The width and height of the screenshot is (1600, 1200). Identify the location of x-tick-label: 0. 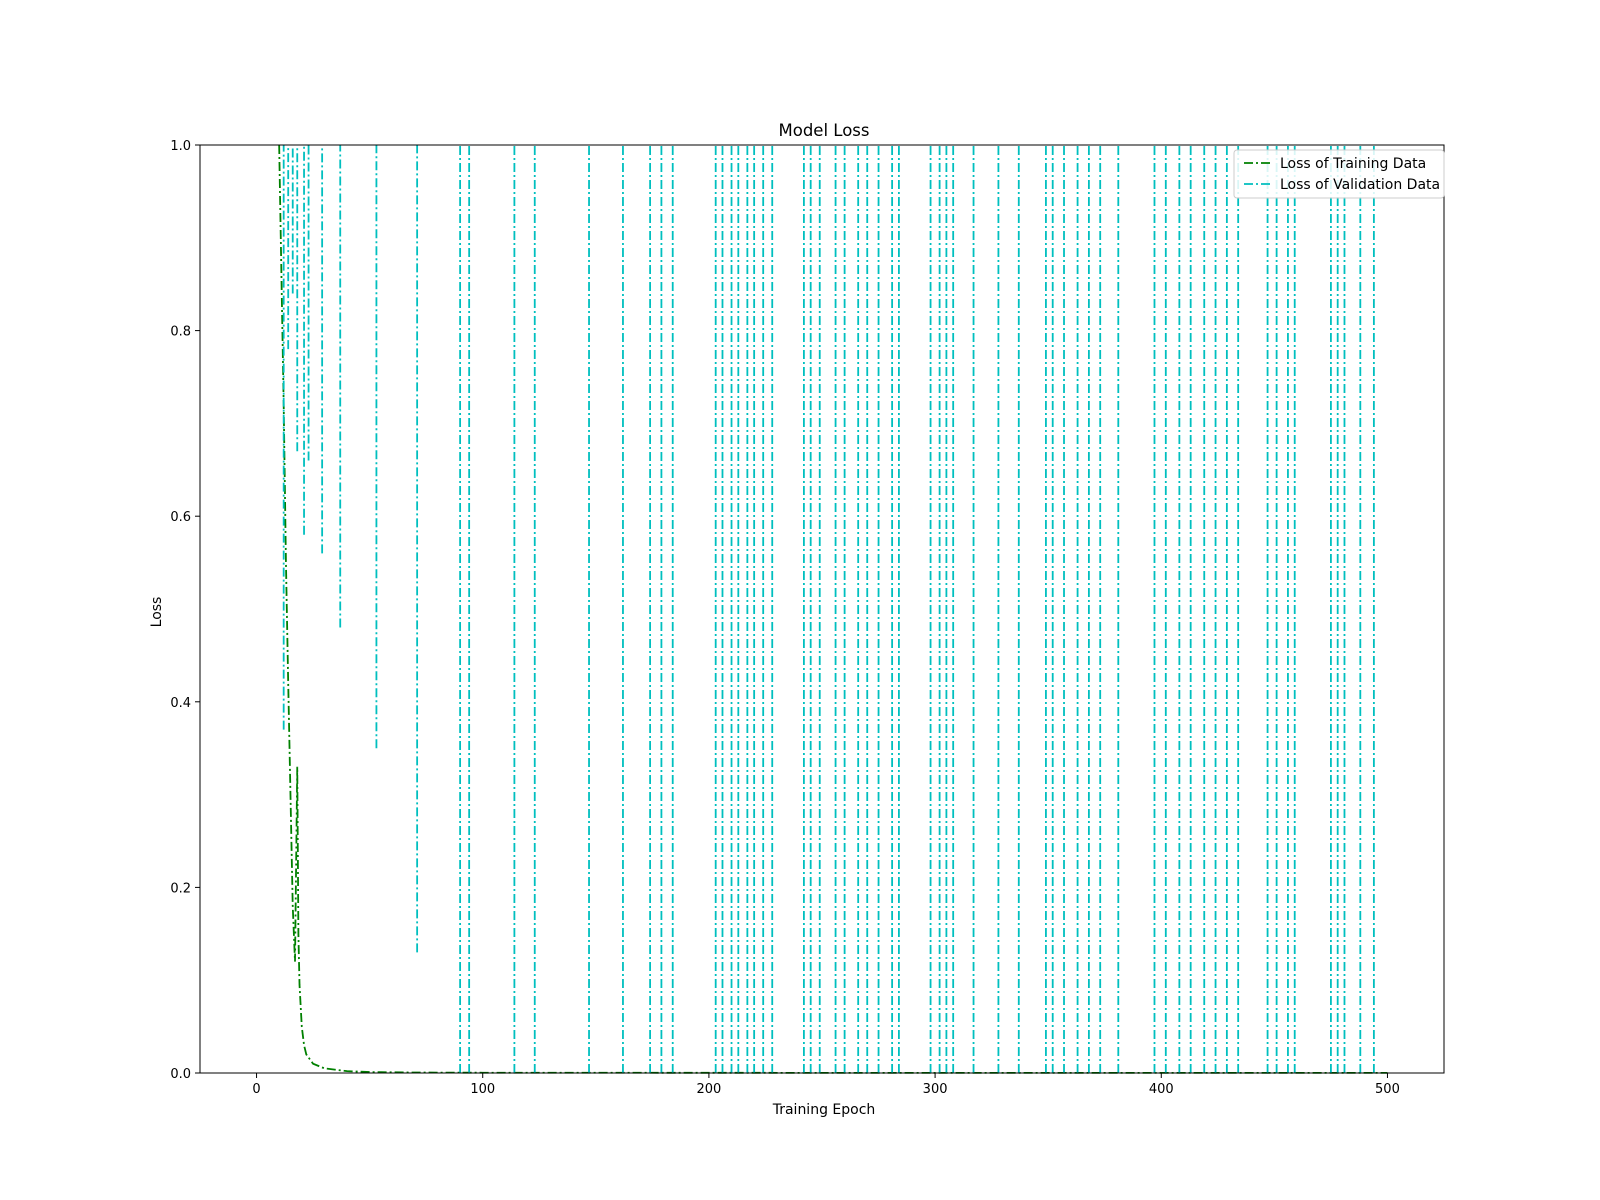
(256, 1089).